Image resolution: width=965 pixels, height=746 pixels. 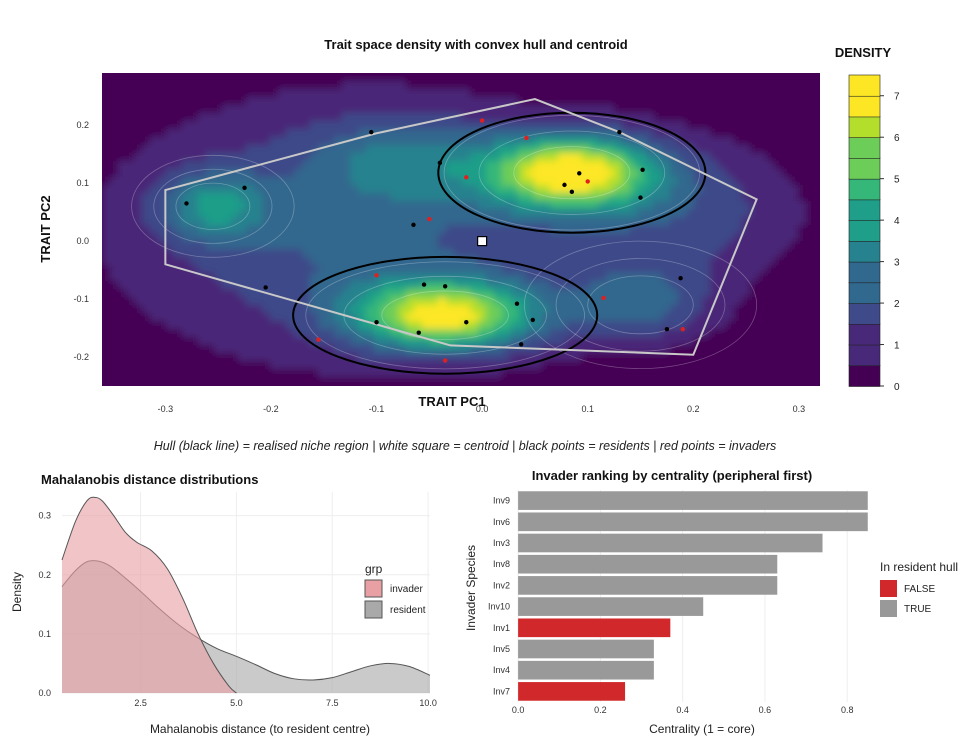 What do you see at coordinates (44, 516) in the screenshot?
I see `mahalanobis-y-tick-3: 0.3` at bounding box center [44, 516].